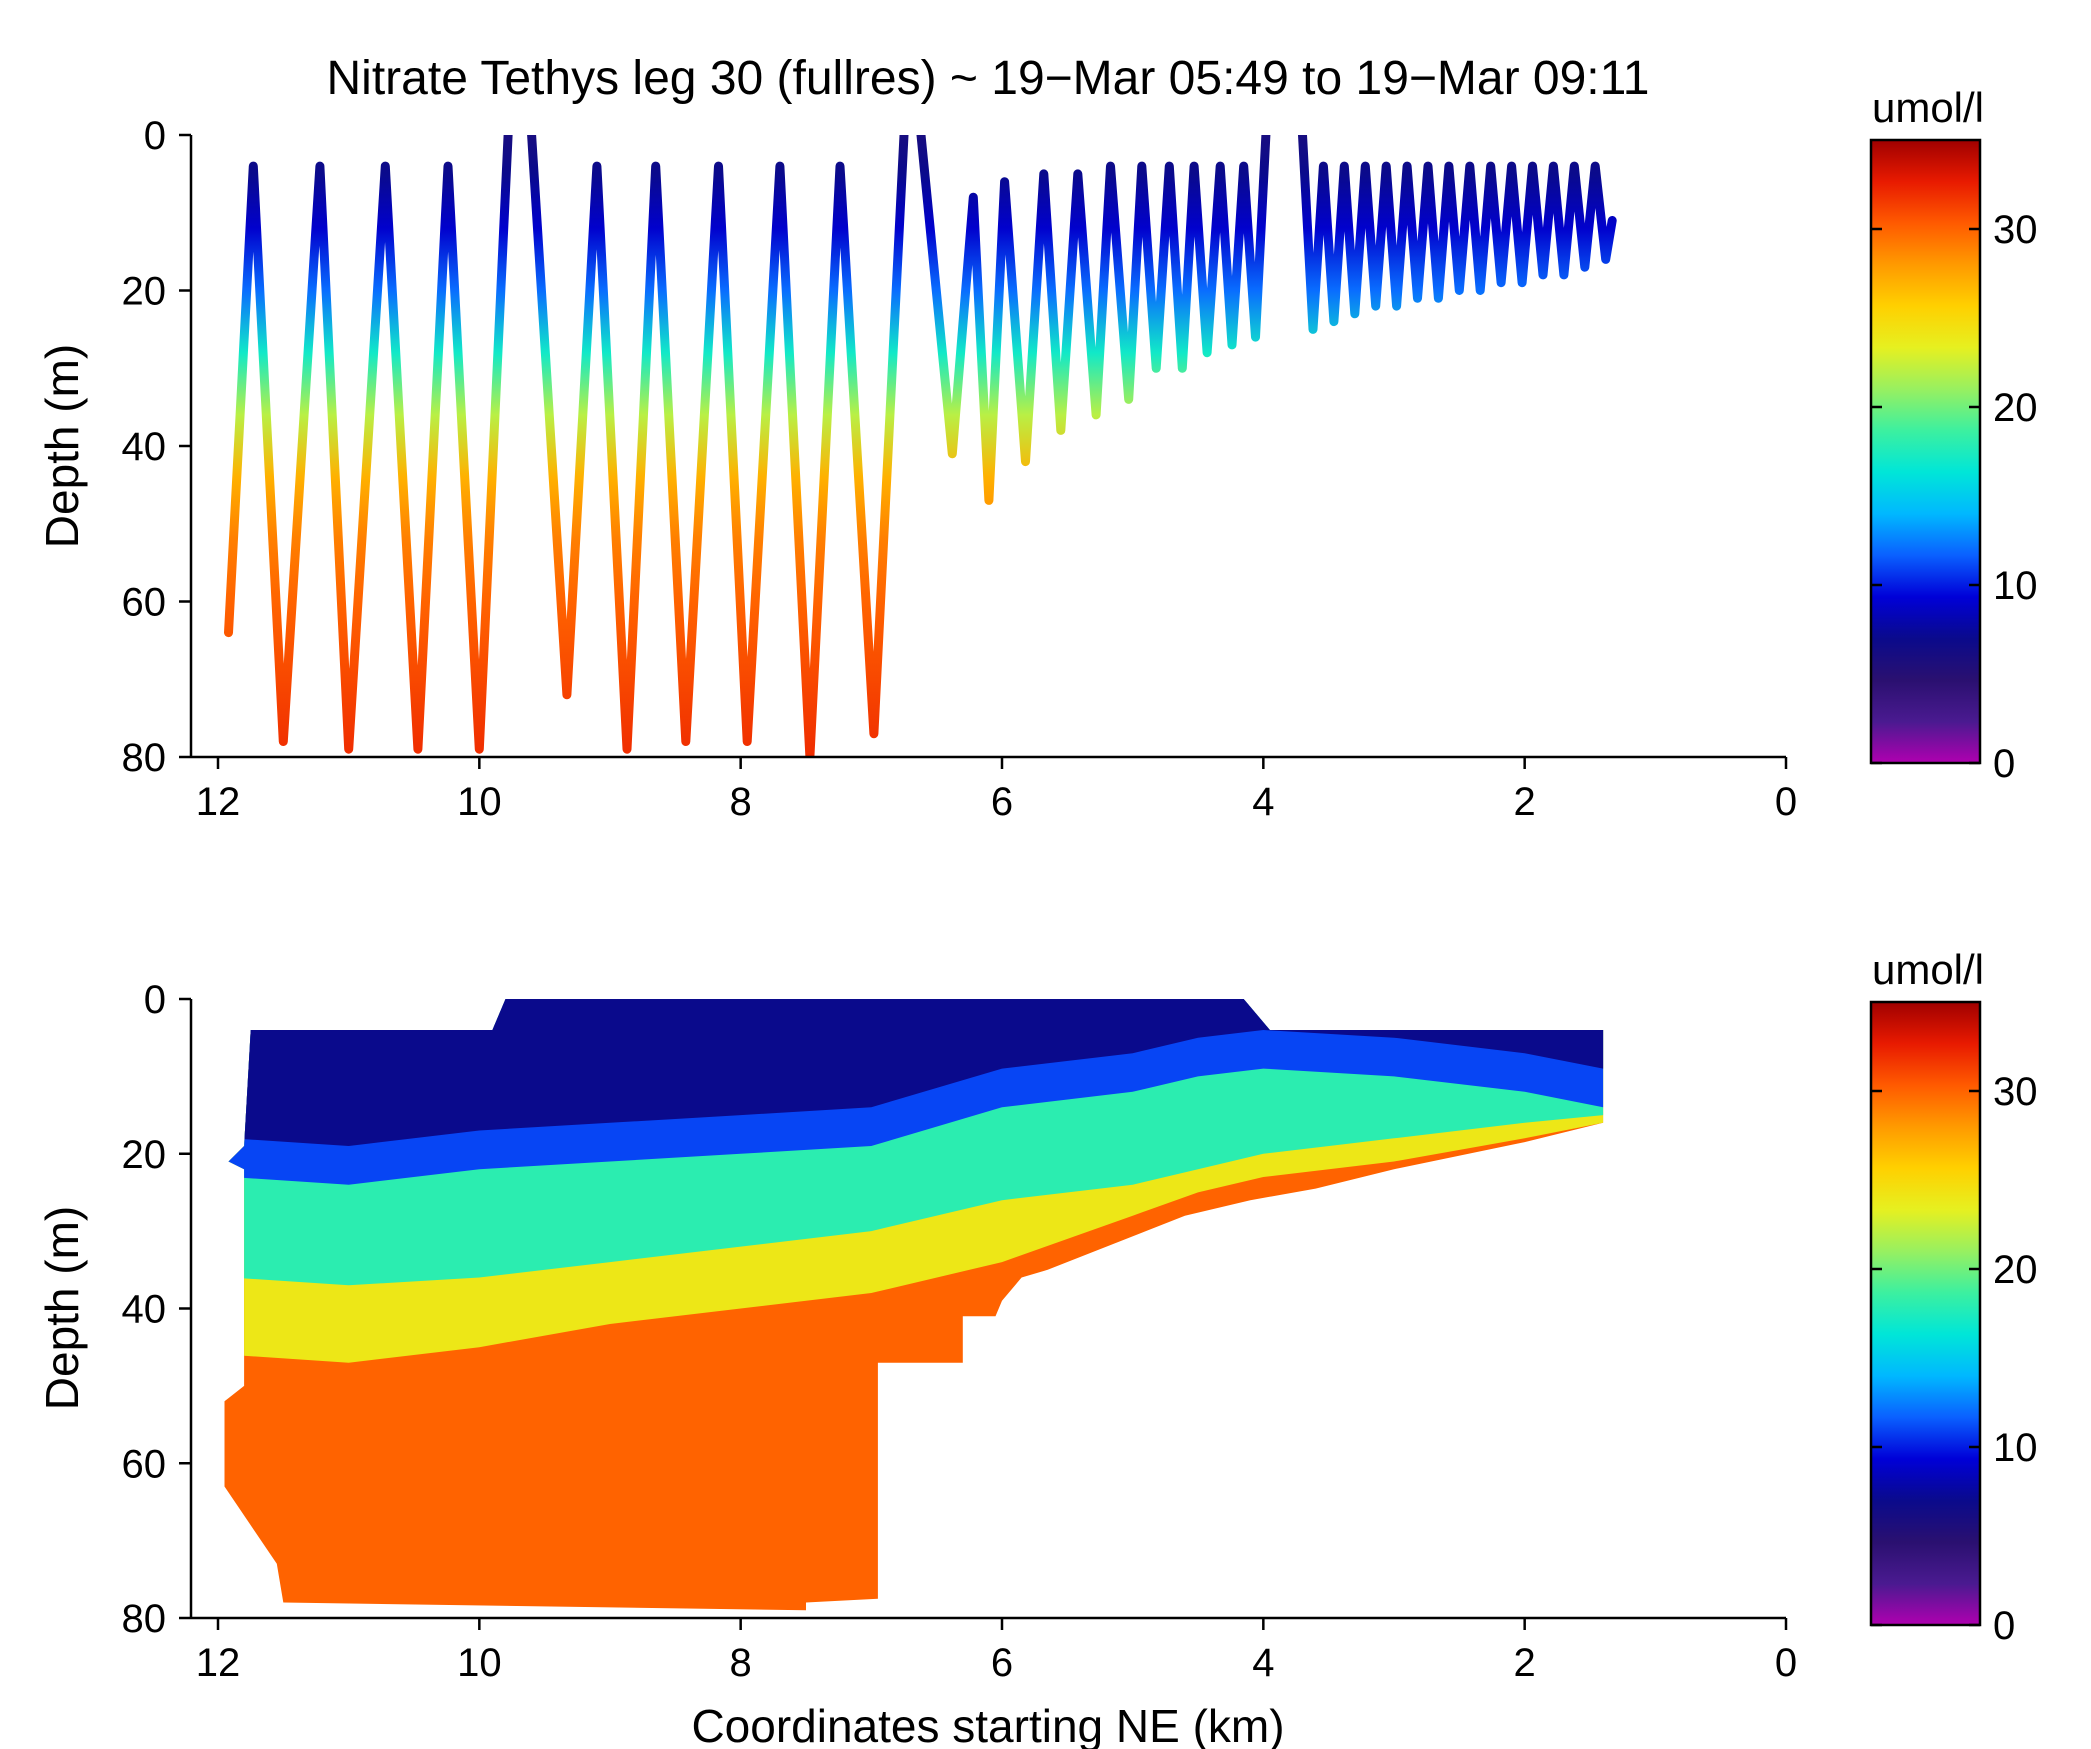 The width and height of the screenshot is (2091, 1749). What do you see at coordinates (62, 446) in the screenshot?
I see `top-y-axis-label: Depth (m)` at bounding box center [62, 446].